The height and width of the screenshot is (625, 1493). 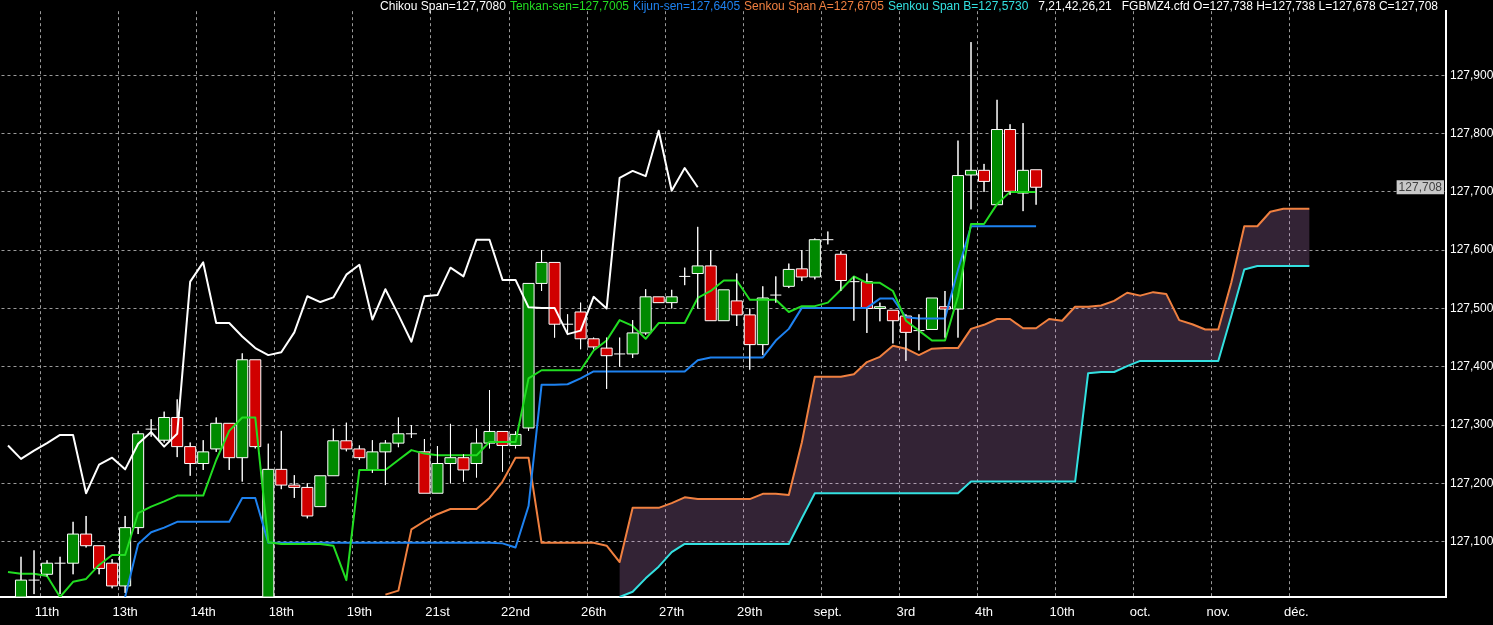 What do you see at coordinates (958, 6) in the screenshot?
I see `text: Senkou Span B=127,5730` at bounding box center [958, 6].